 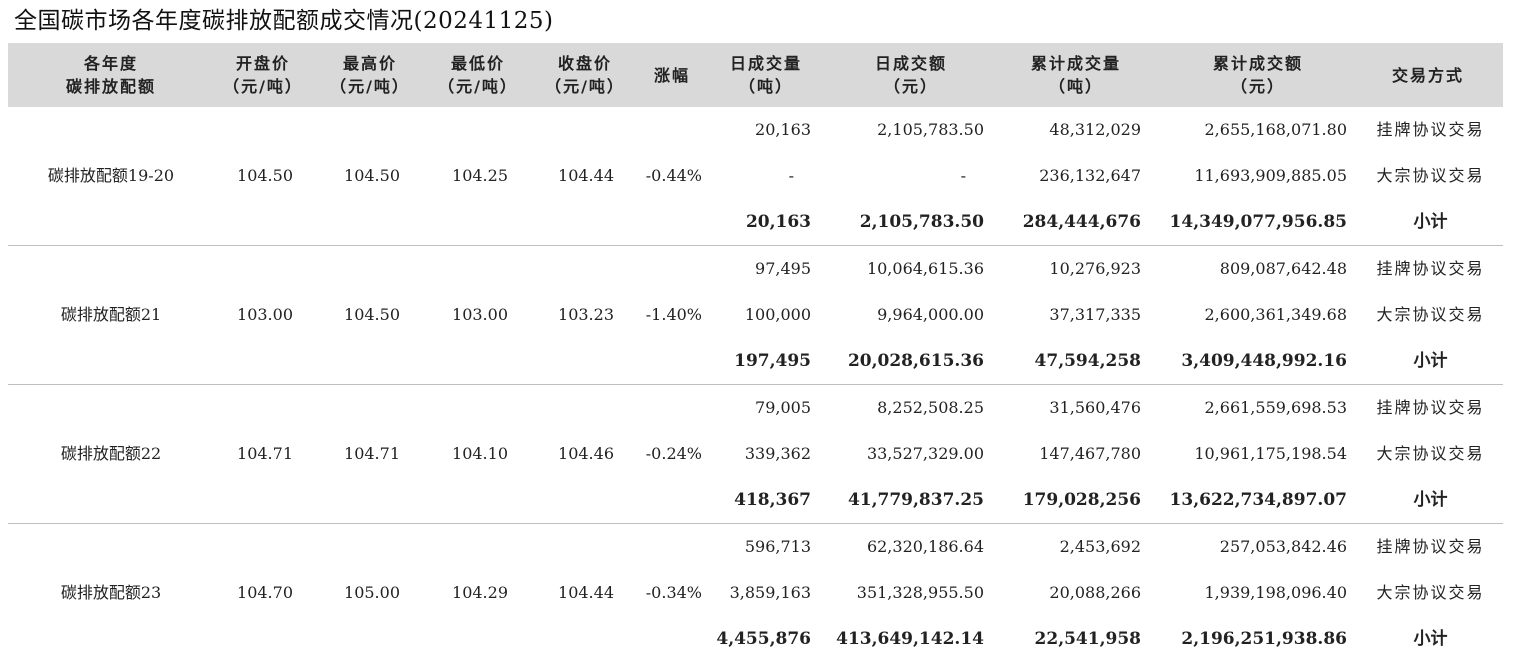 What do you see at coordinates (673, 314) in the screenshot?
I see `change-pct: -1.40%` at bounding box center [673, 314].